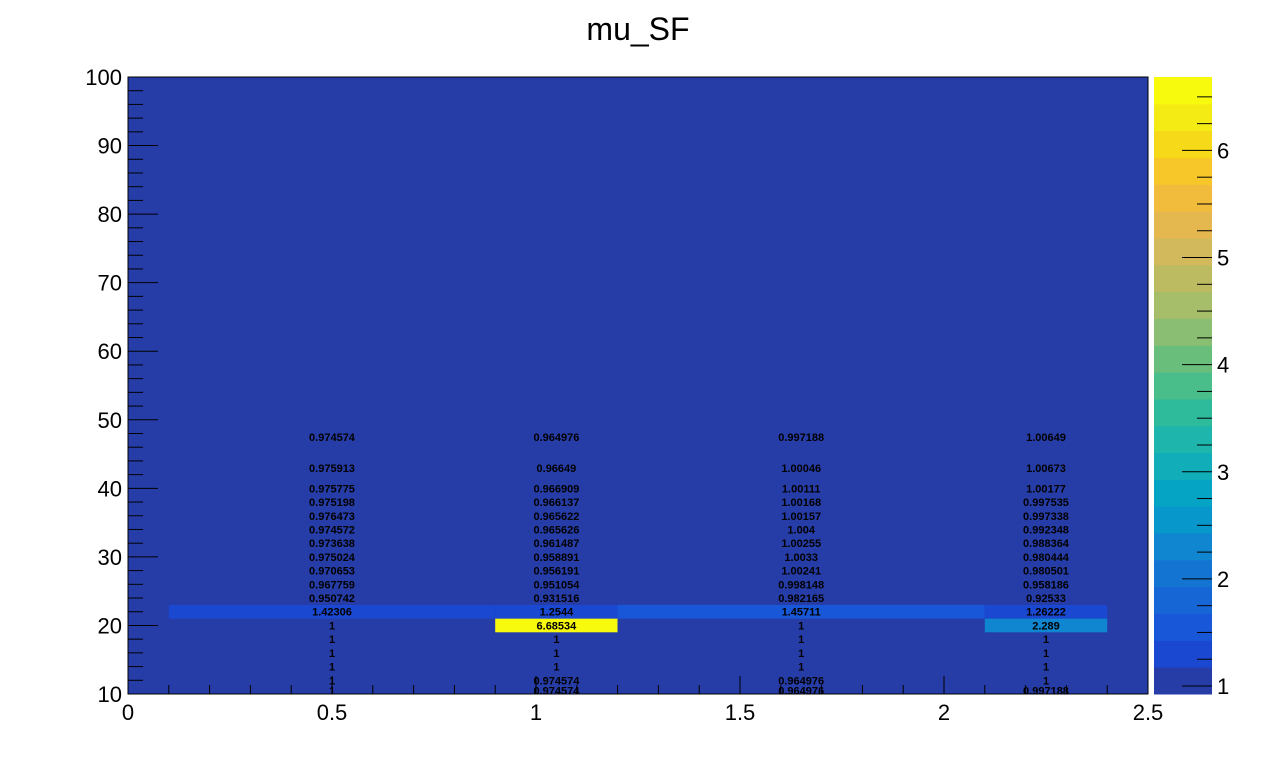 This screenshot has height=772, width=1276. I want to click on cell-value-label: 1.004, so click(801, 530).